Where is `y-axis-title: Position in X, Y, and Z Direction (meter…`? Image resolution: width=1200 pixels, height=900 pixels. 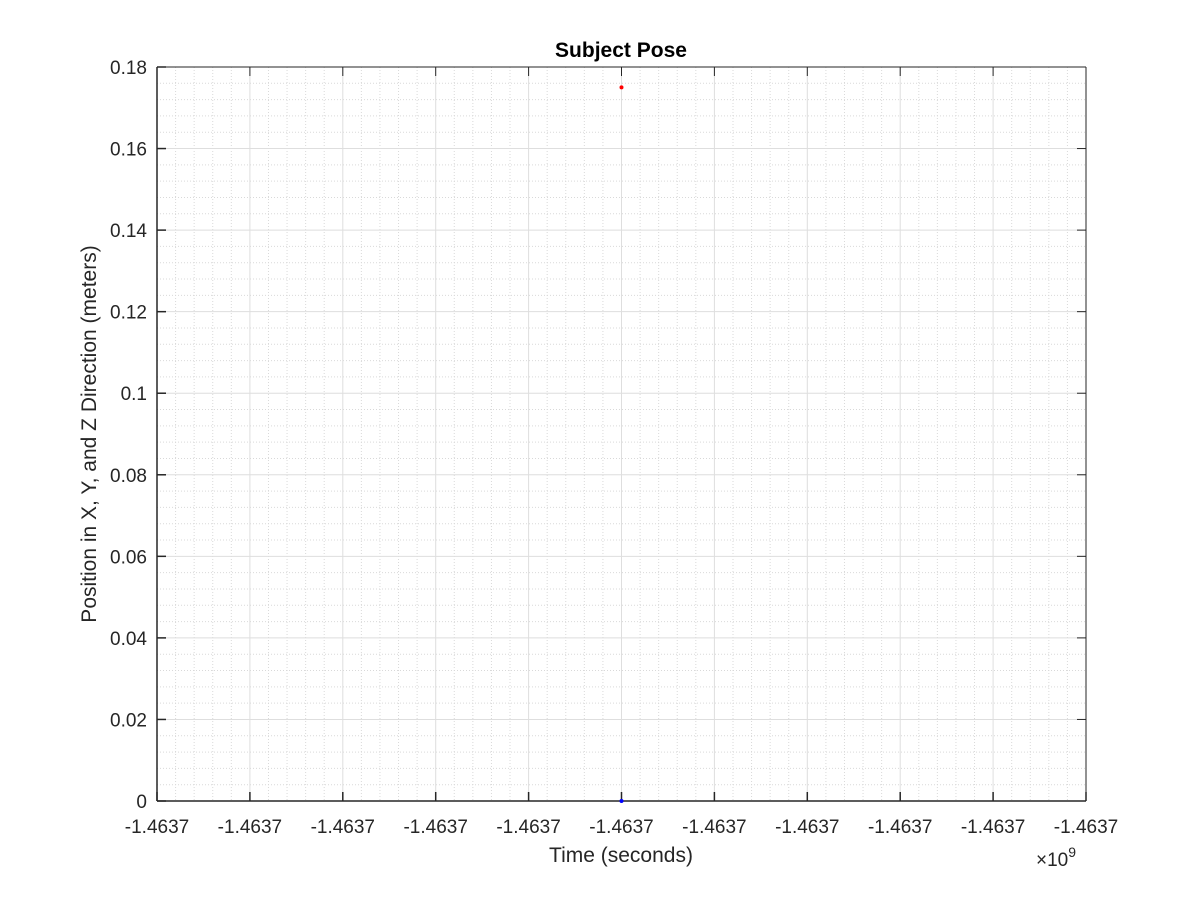 y-axis-title: Position in X, Y, and Z Direction (meter… is located at coordinates (89, 433).